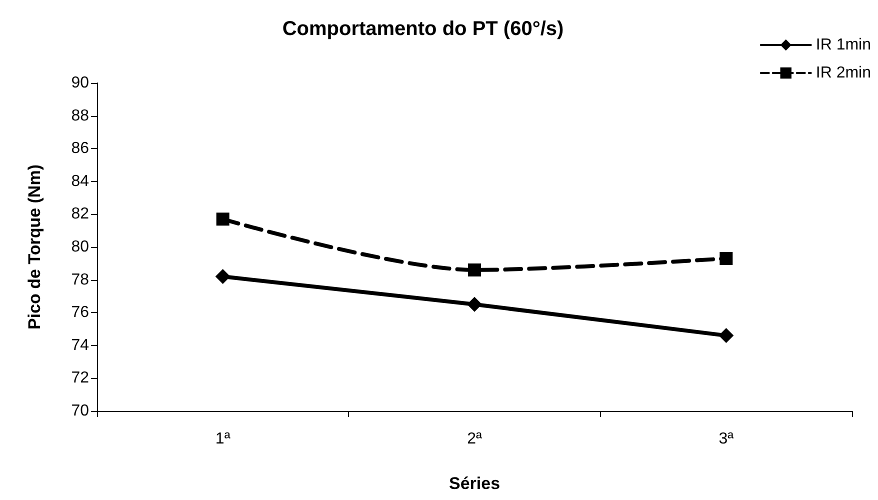 The height and width of the screenshot is (500, 878). I want to click on x-tick-label: 1ª, so click(222, 439).